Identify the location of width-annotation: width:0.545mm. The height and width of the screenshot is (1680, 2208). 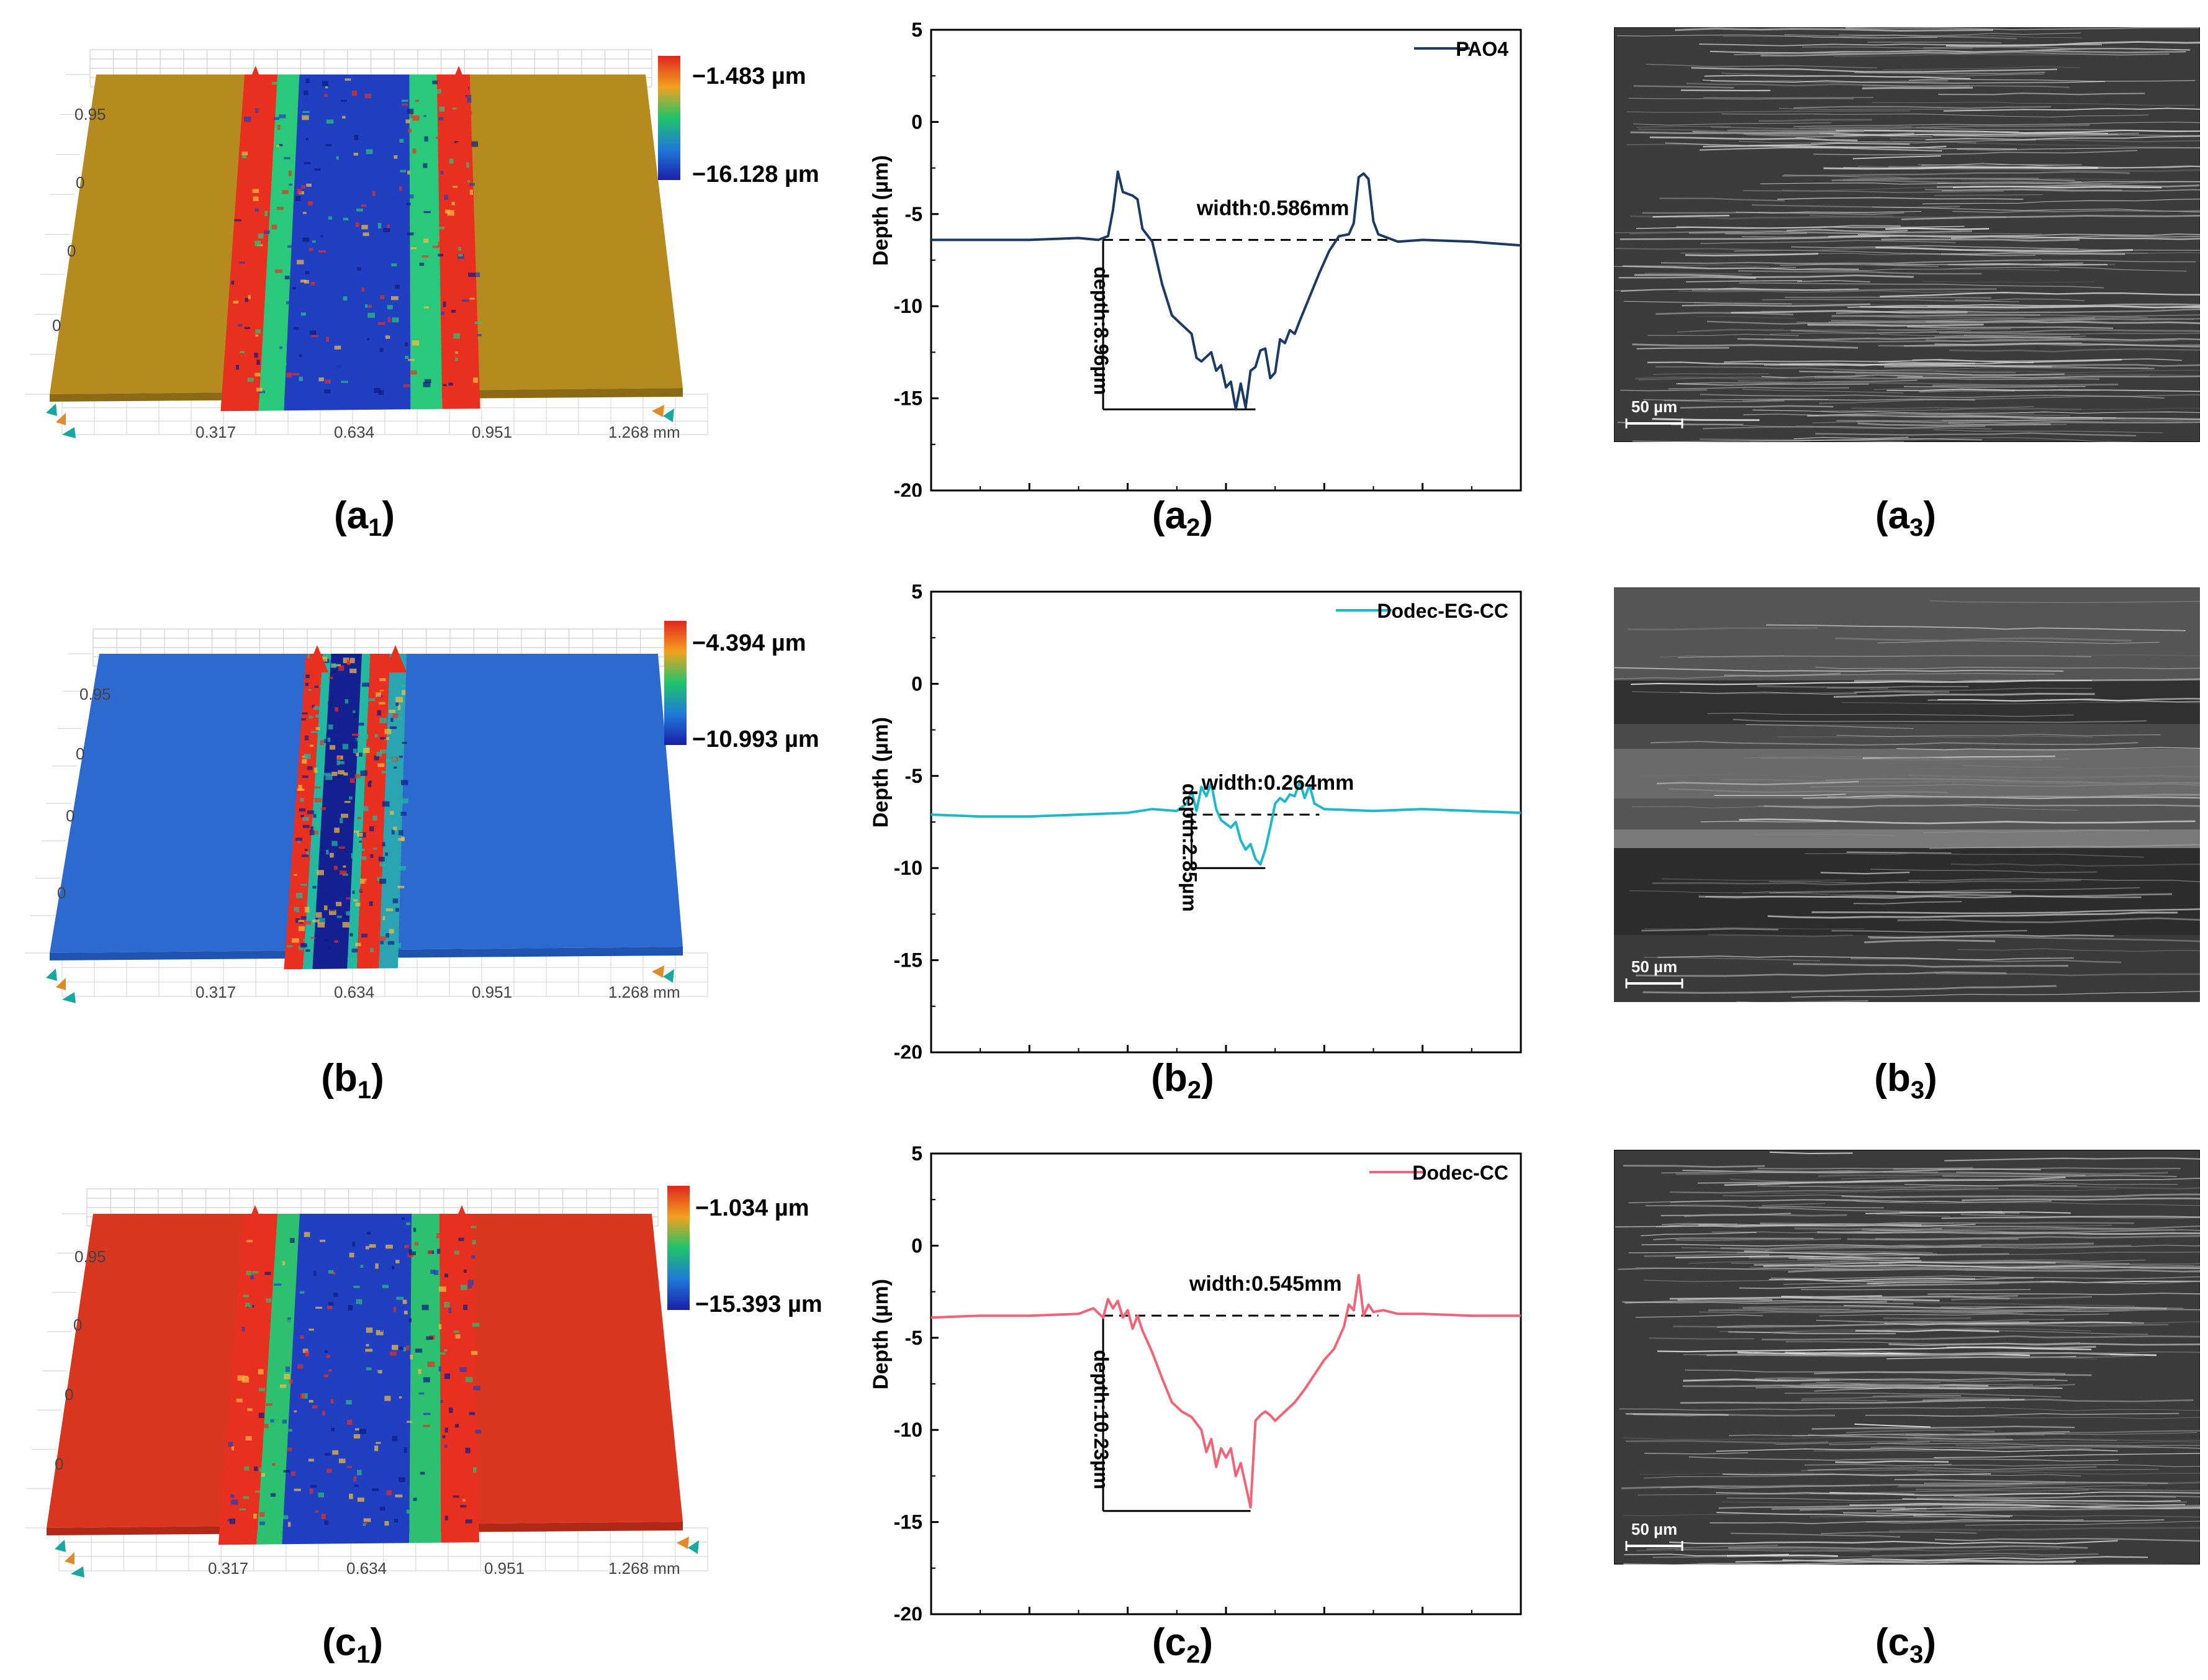
(1265, 1284).